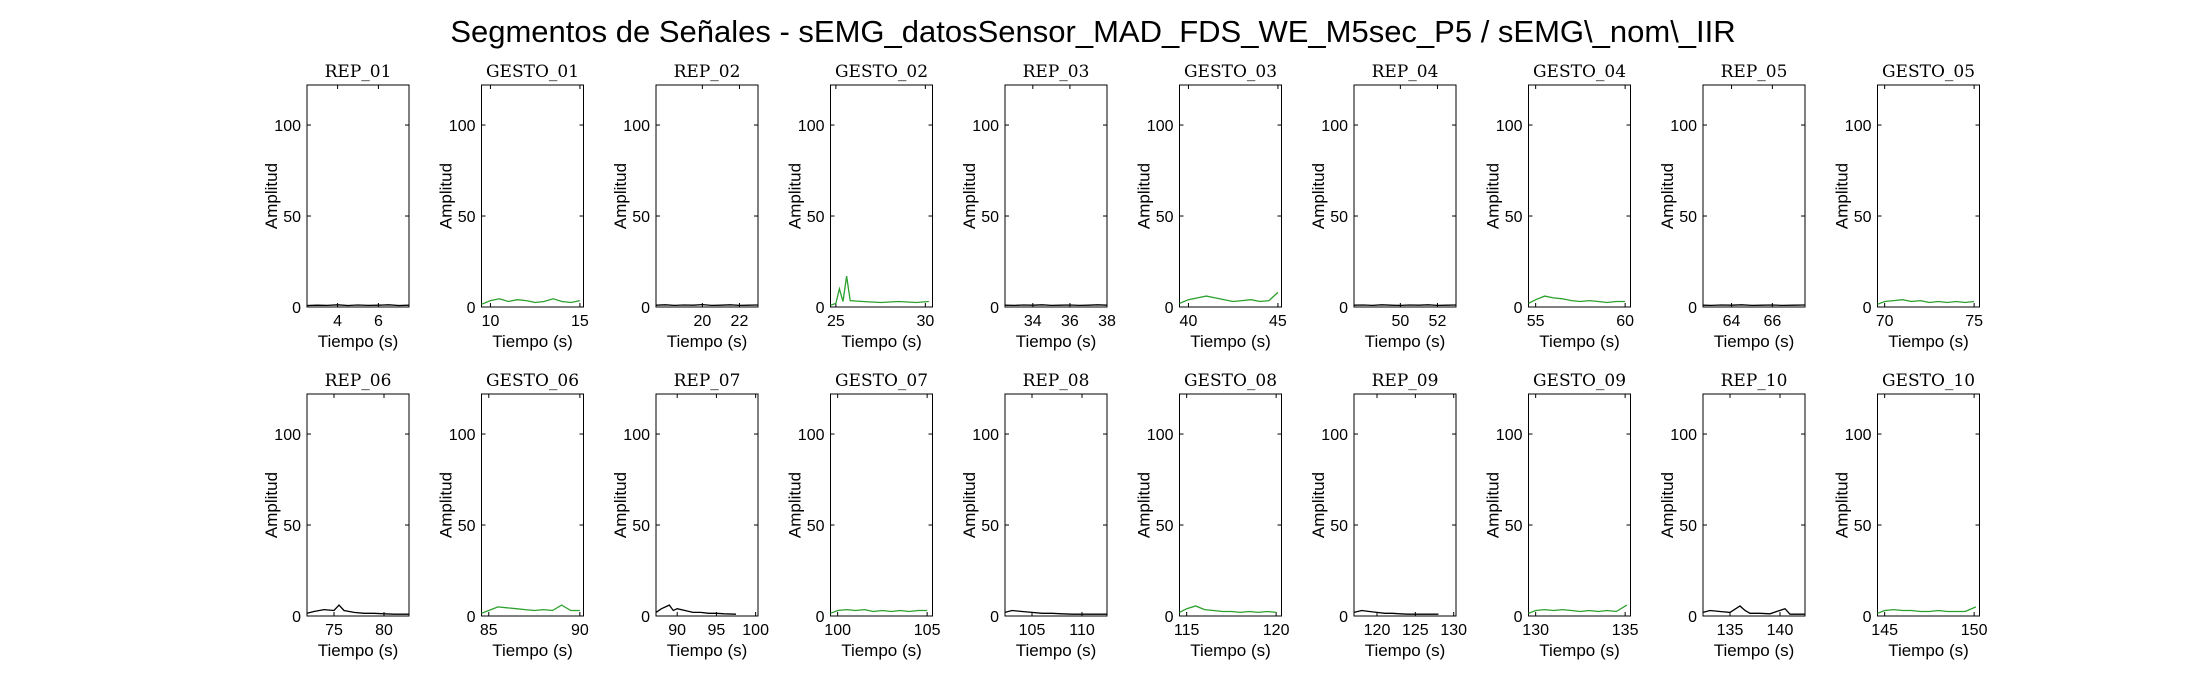  Describe the element at coordinates (1928, 381) in the screenshot. I see `subplot-title: GESTO_10` at that location.